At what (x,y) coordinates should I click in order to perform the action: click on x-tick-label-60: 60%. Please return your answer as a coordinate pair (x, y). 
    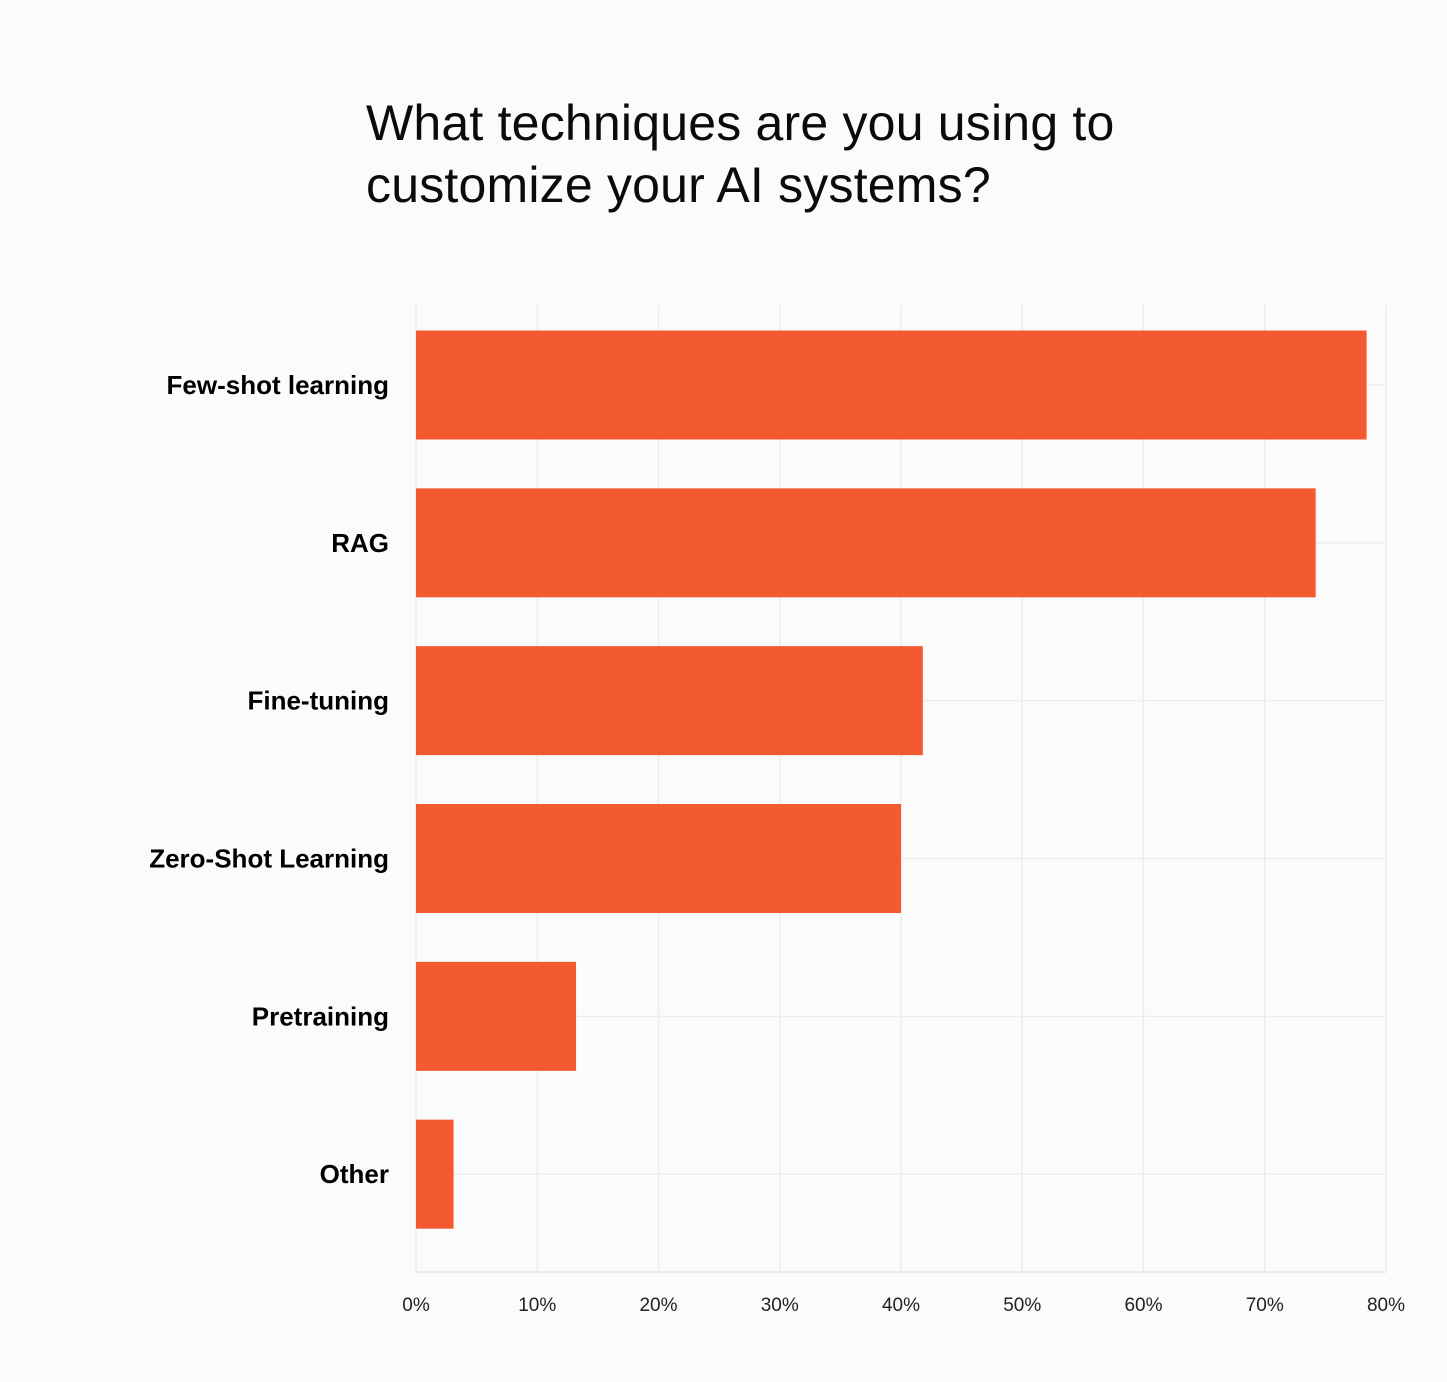
    Looking at the image, I should click on (1143, 1305).